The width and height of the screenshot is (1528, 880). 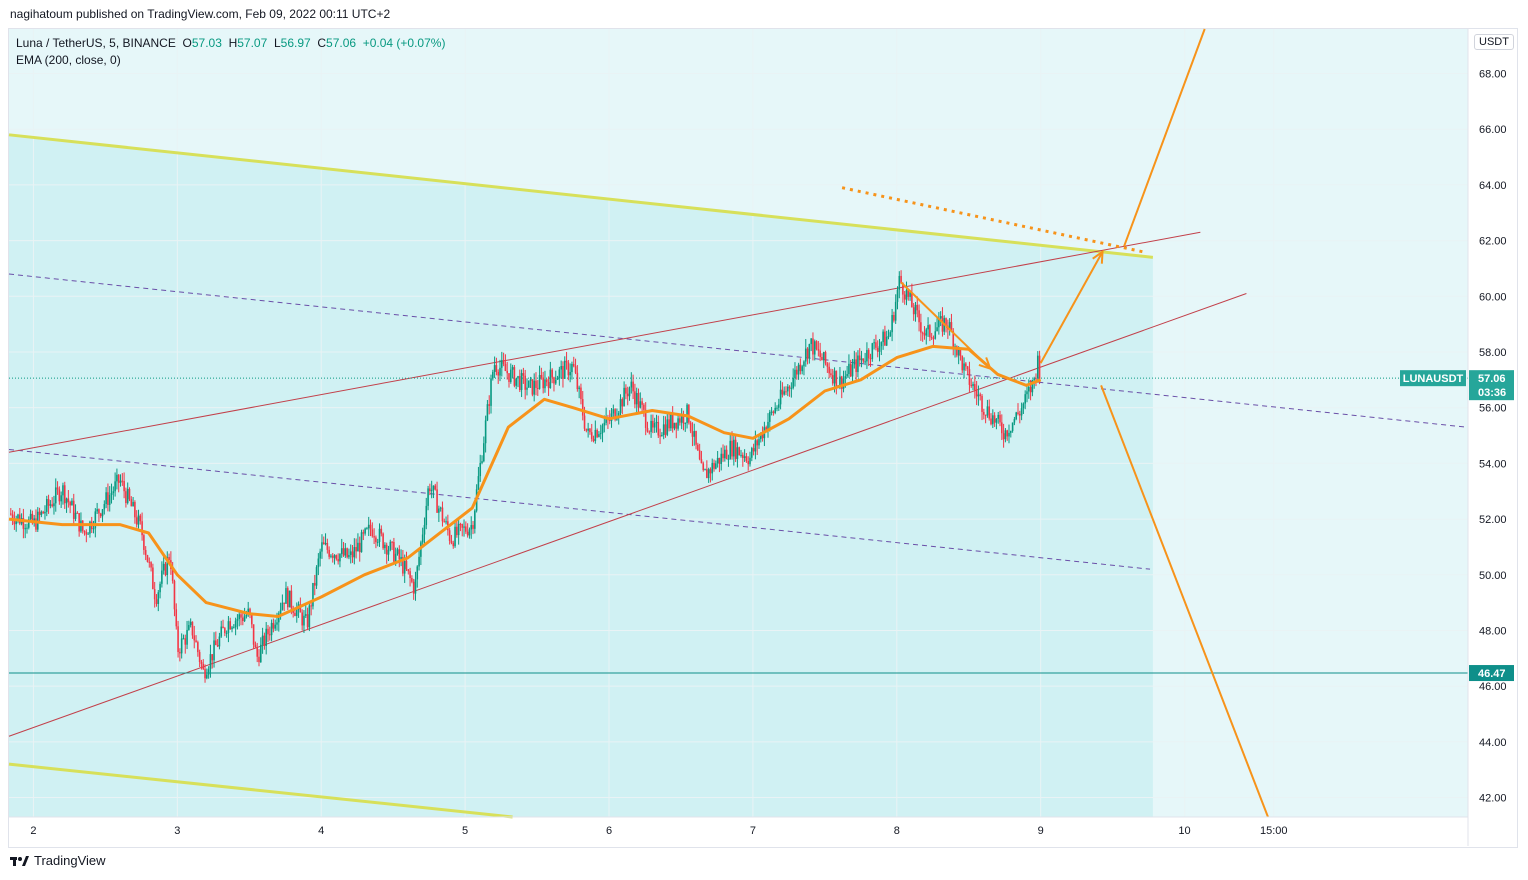 What do you see at coordinates (341, 43) in the screenshot?
I see `legend-close: 57.06` at bounding box center [341, 43].